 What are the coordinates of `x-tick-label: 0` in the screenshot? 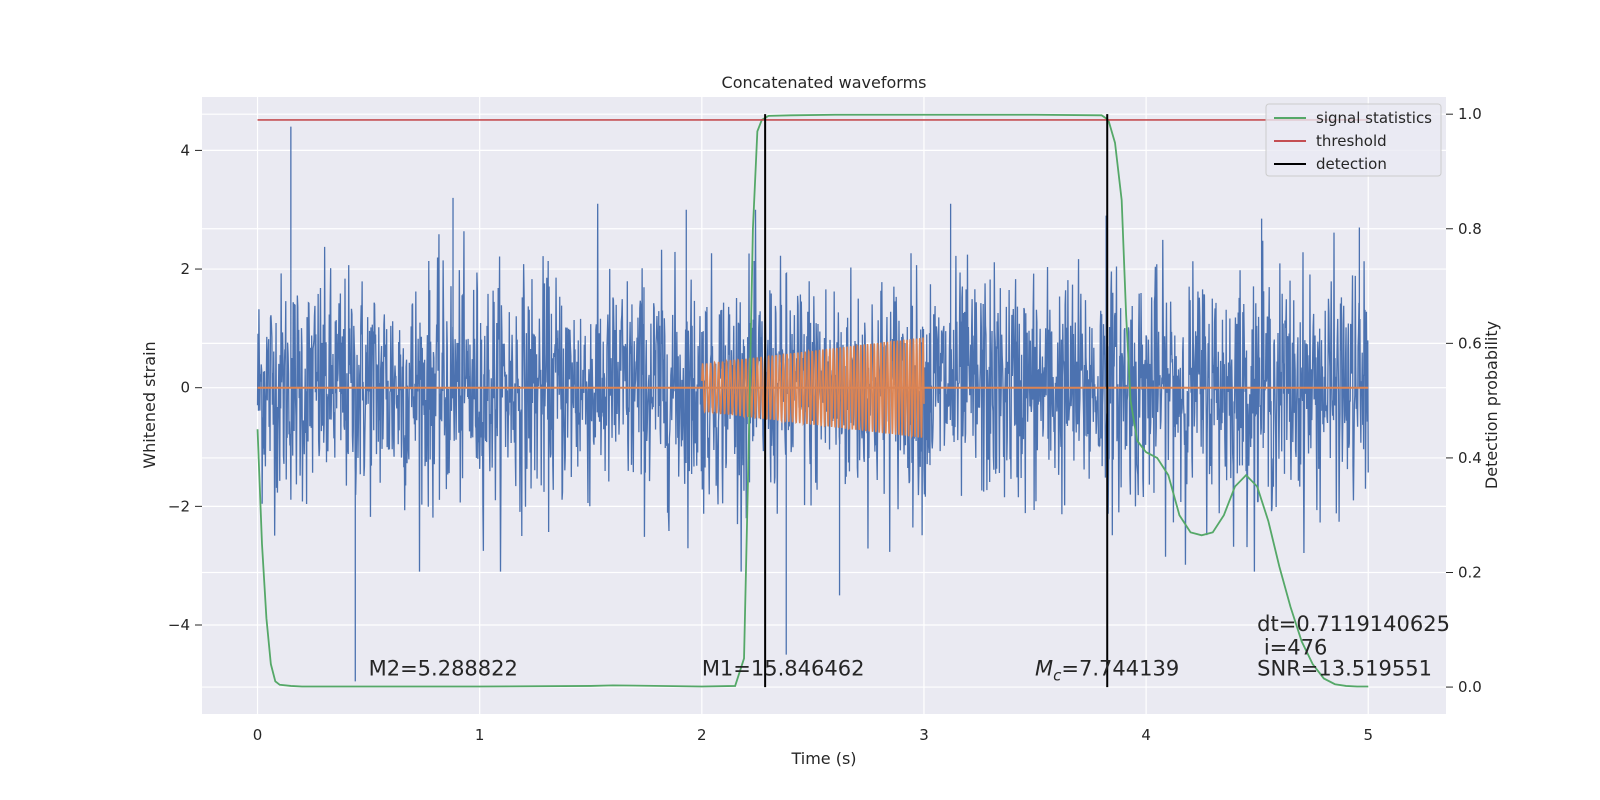 It's located at (258, 735).